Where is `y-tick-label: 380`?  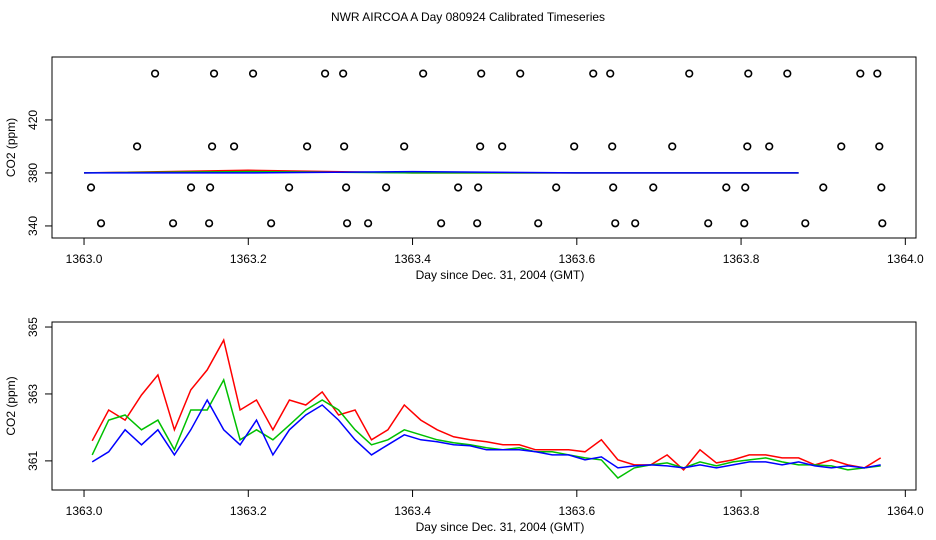 y-tick-label: 380 is located at coordinates (33, 173).